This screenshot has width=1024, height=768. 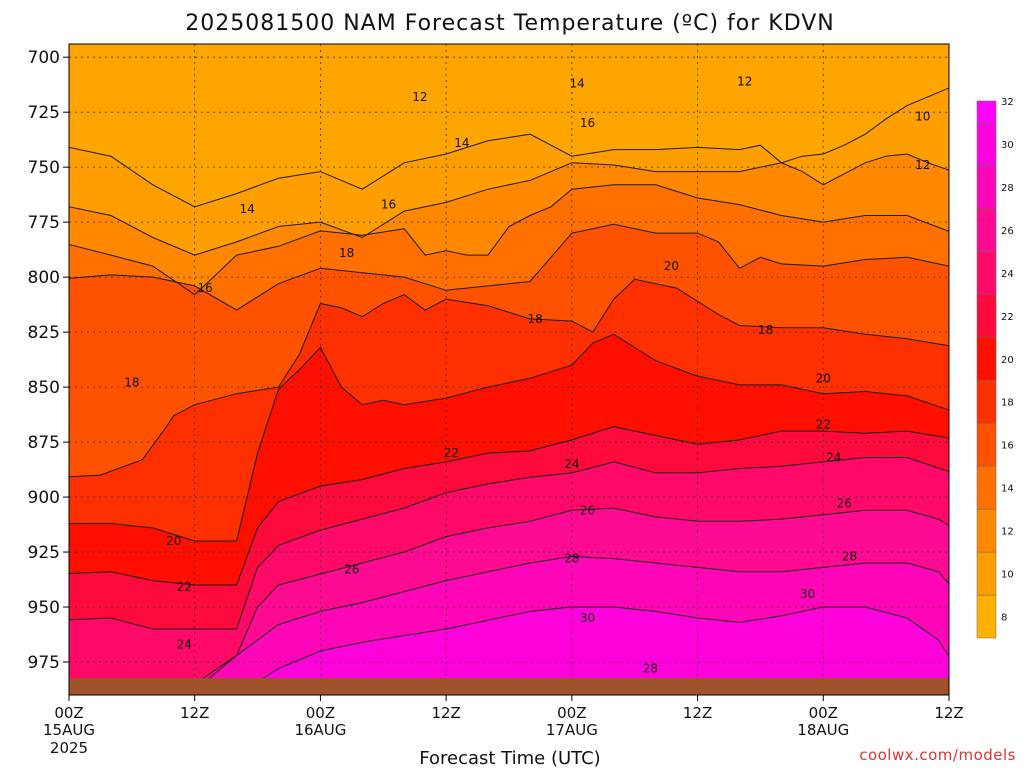 I want to click on colorbar-legend: 8 10 12 14 16 18 20 22 24 26 28 30 32, so click(x=995, y=368).